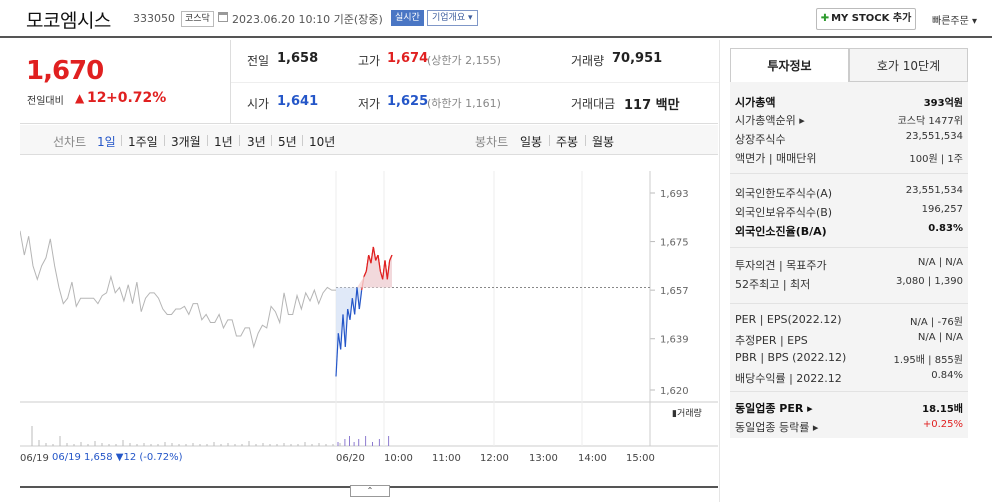 This screenshot has height=502, width=992. Describe the element at coordinates (186, 142) in the screenshot. I see `period-3m-tab: 3개월` at that location.